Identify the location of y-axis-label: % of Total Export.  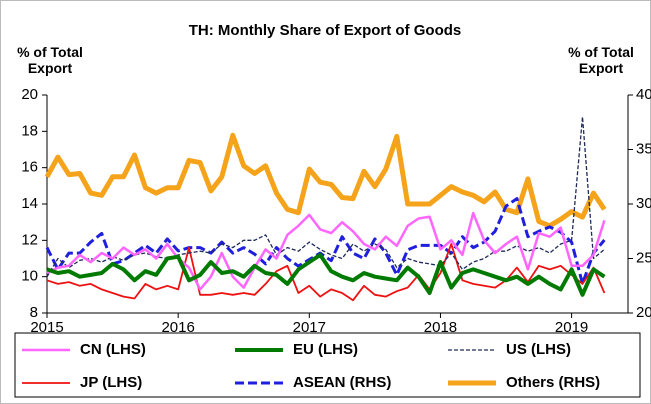
(50, 60).